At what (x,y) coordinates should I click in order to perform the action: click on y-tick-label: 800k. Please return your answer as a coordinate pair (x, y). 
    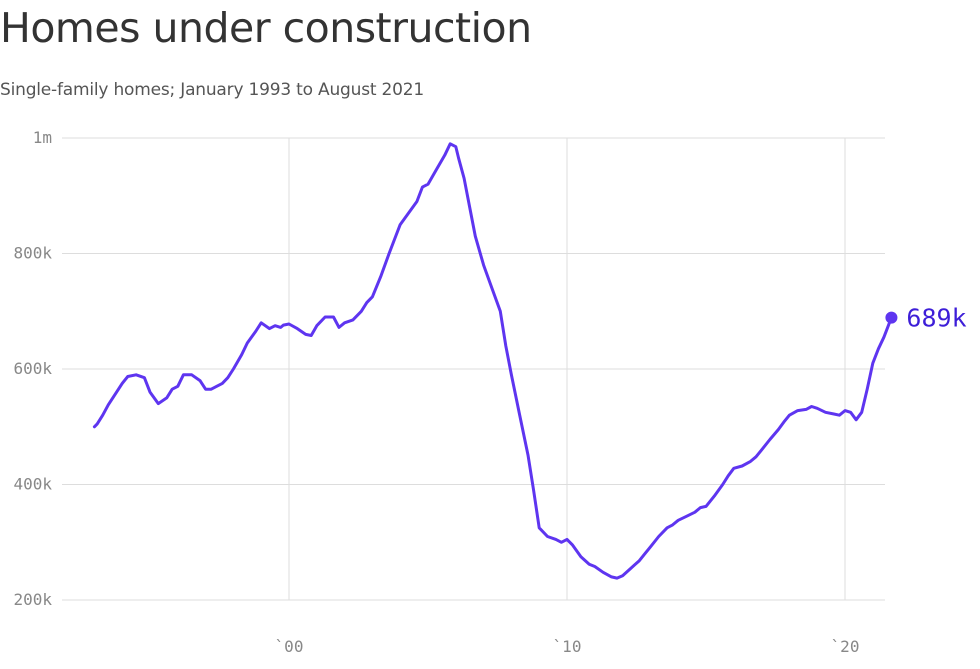
    Looking at the image, I should click on (32, 253).